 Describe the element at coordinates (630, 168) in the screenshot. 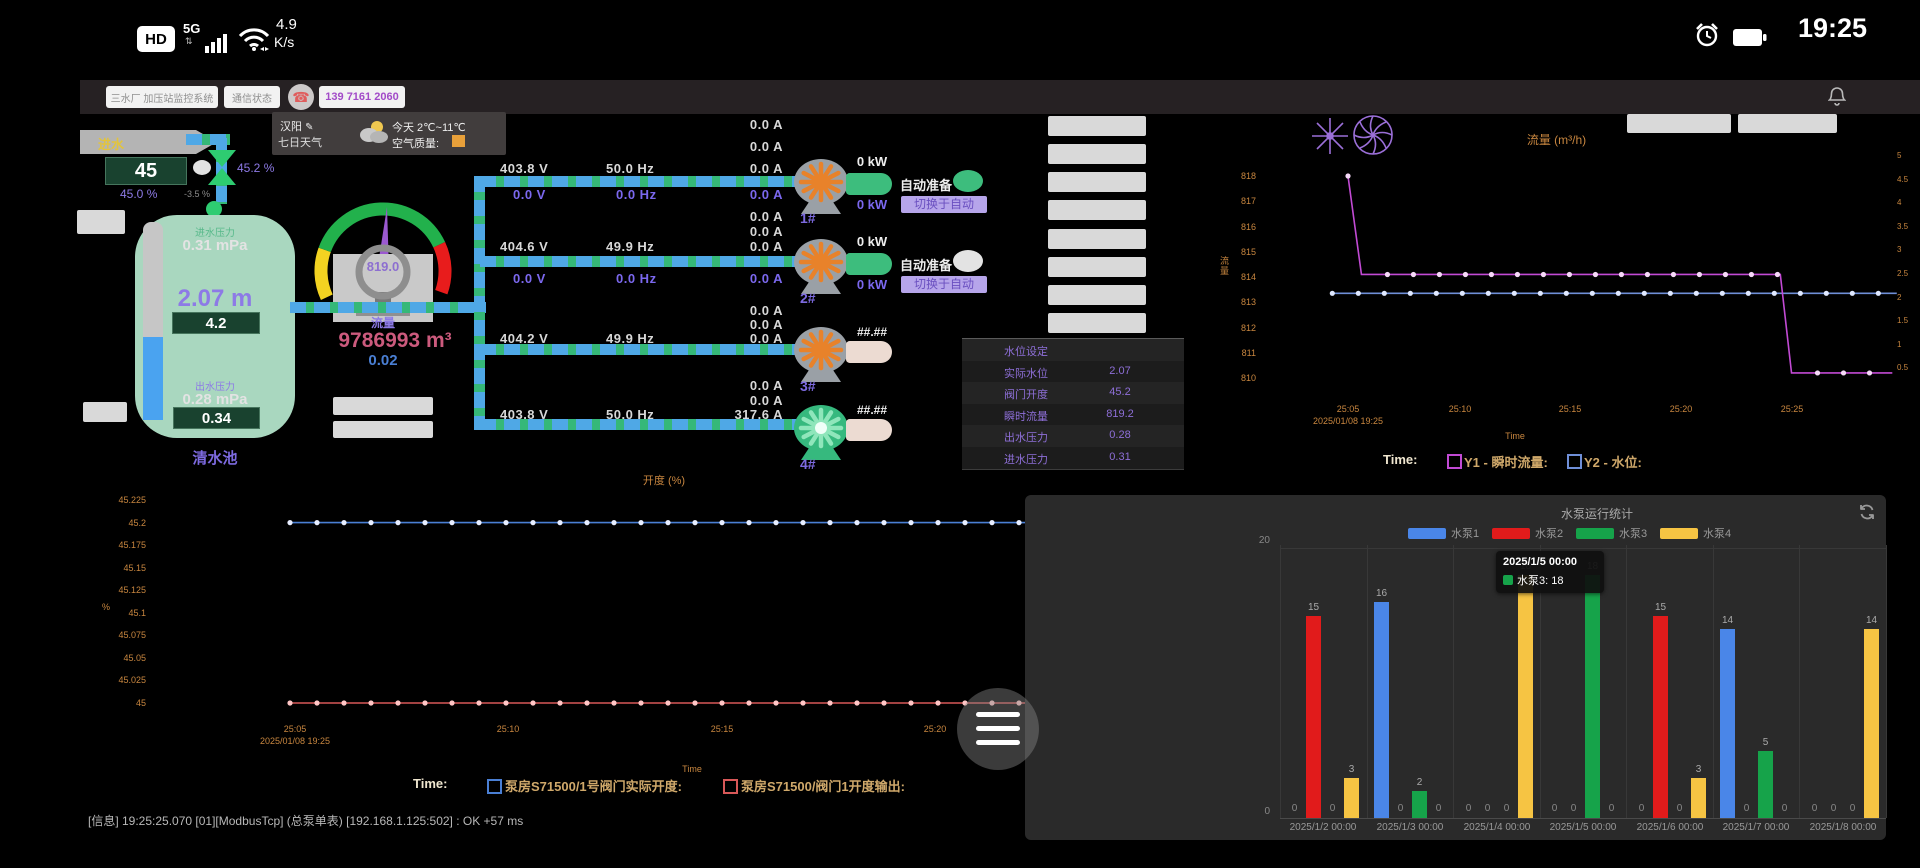

I see `frequency-value: 50.0 Hz` at that location.